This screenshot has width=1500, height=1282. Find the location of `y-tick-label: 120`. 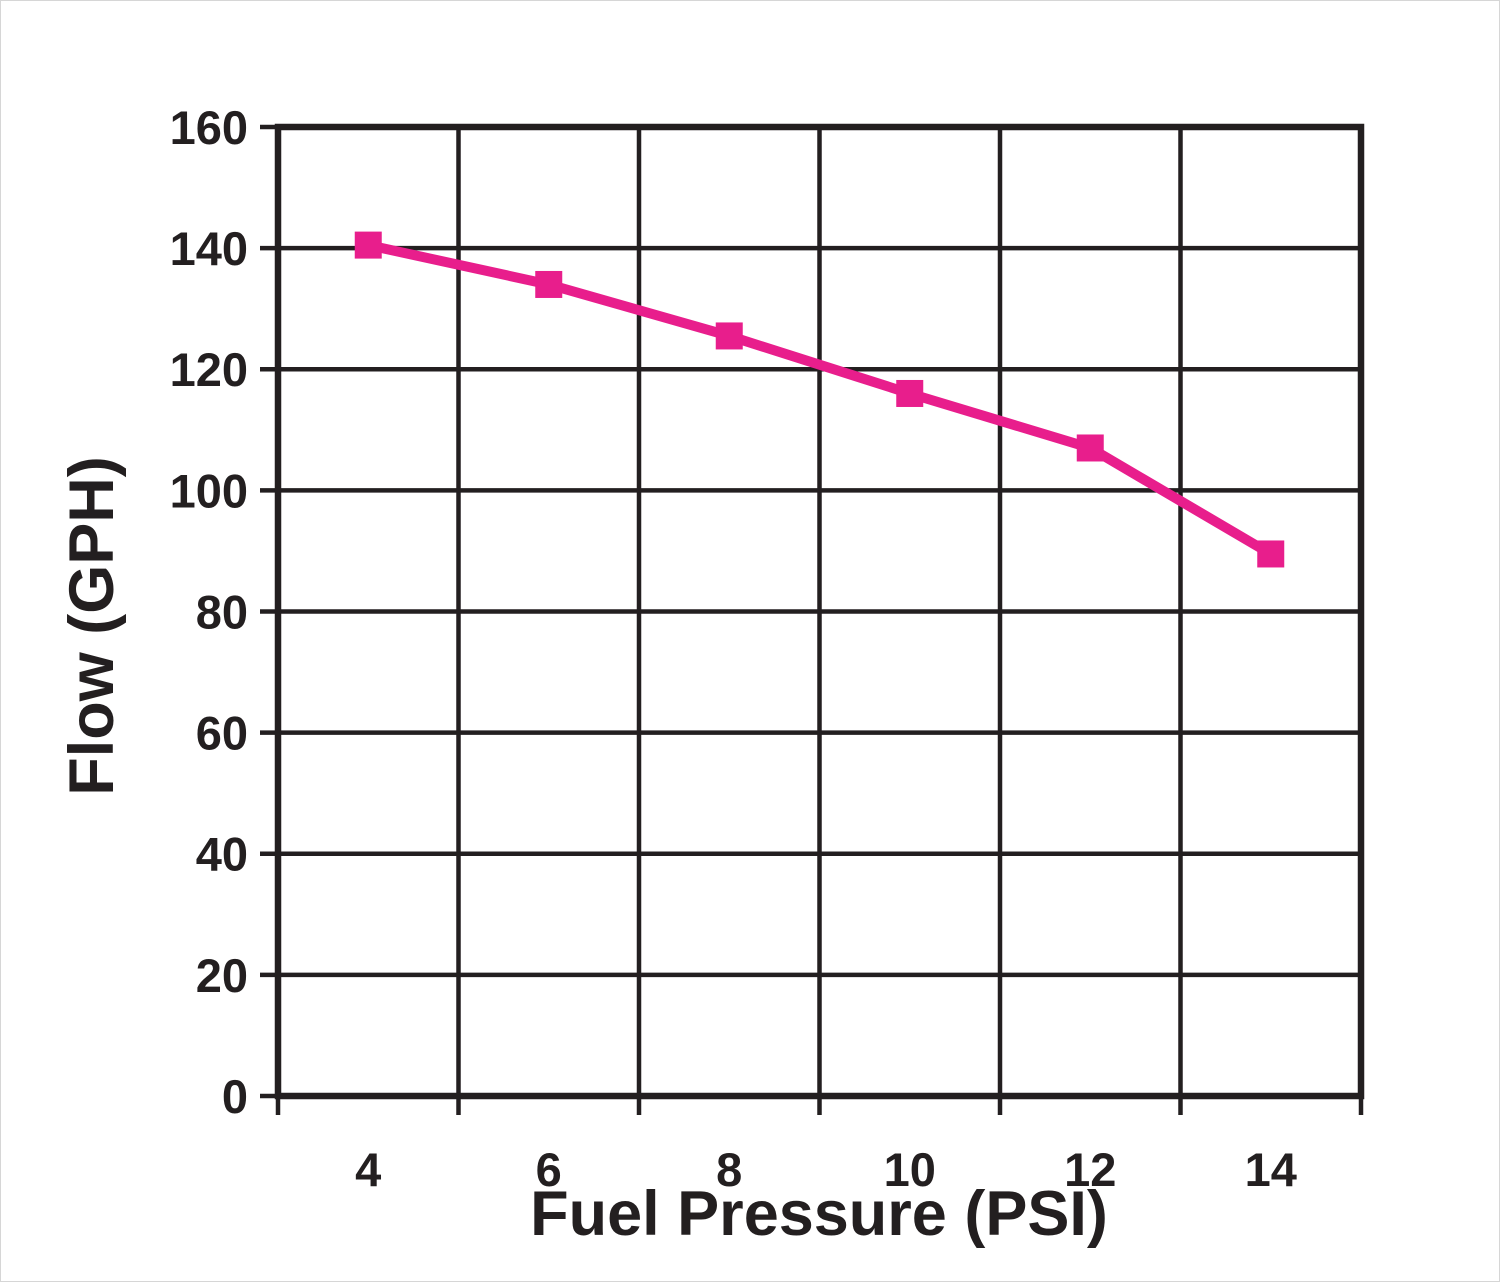

y-tick-label: 120 is located at coordinates (209, 369).